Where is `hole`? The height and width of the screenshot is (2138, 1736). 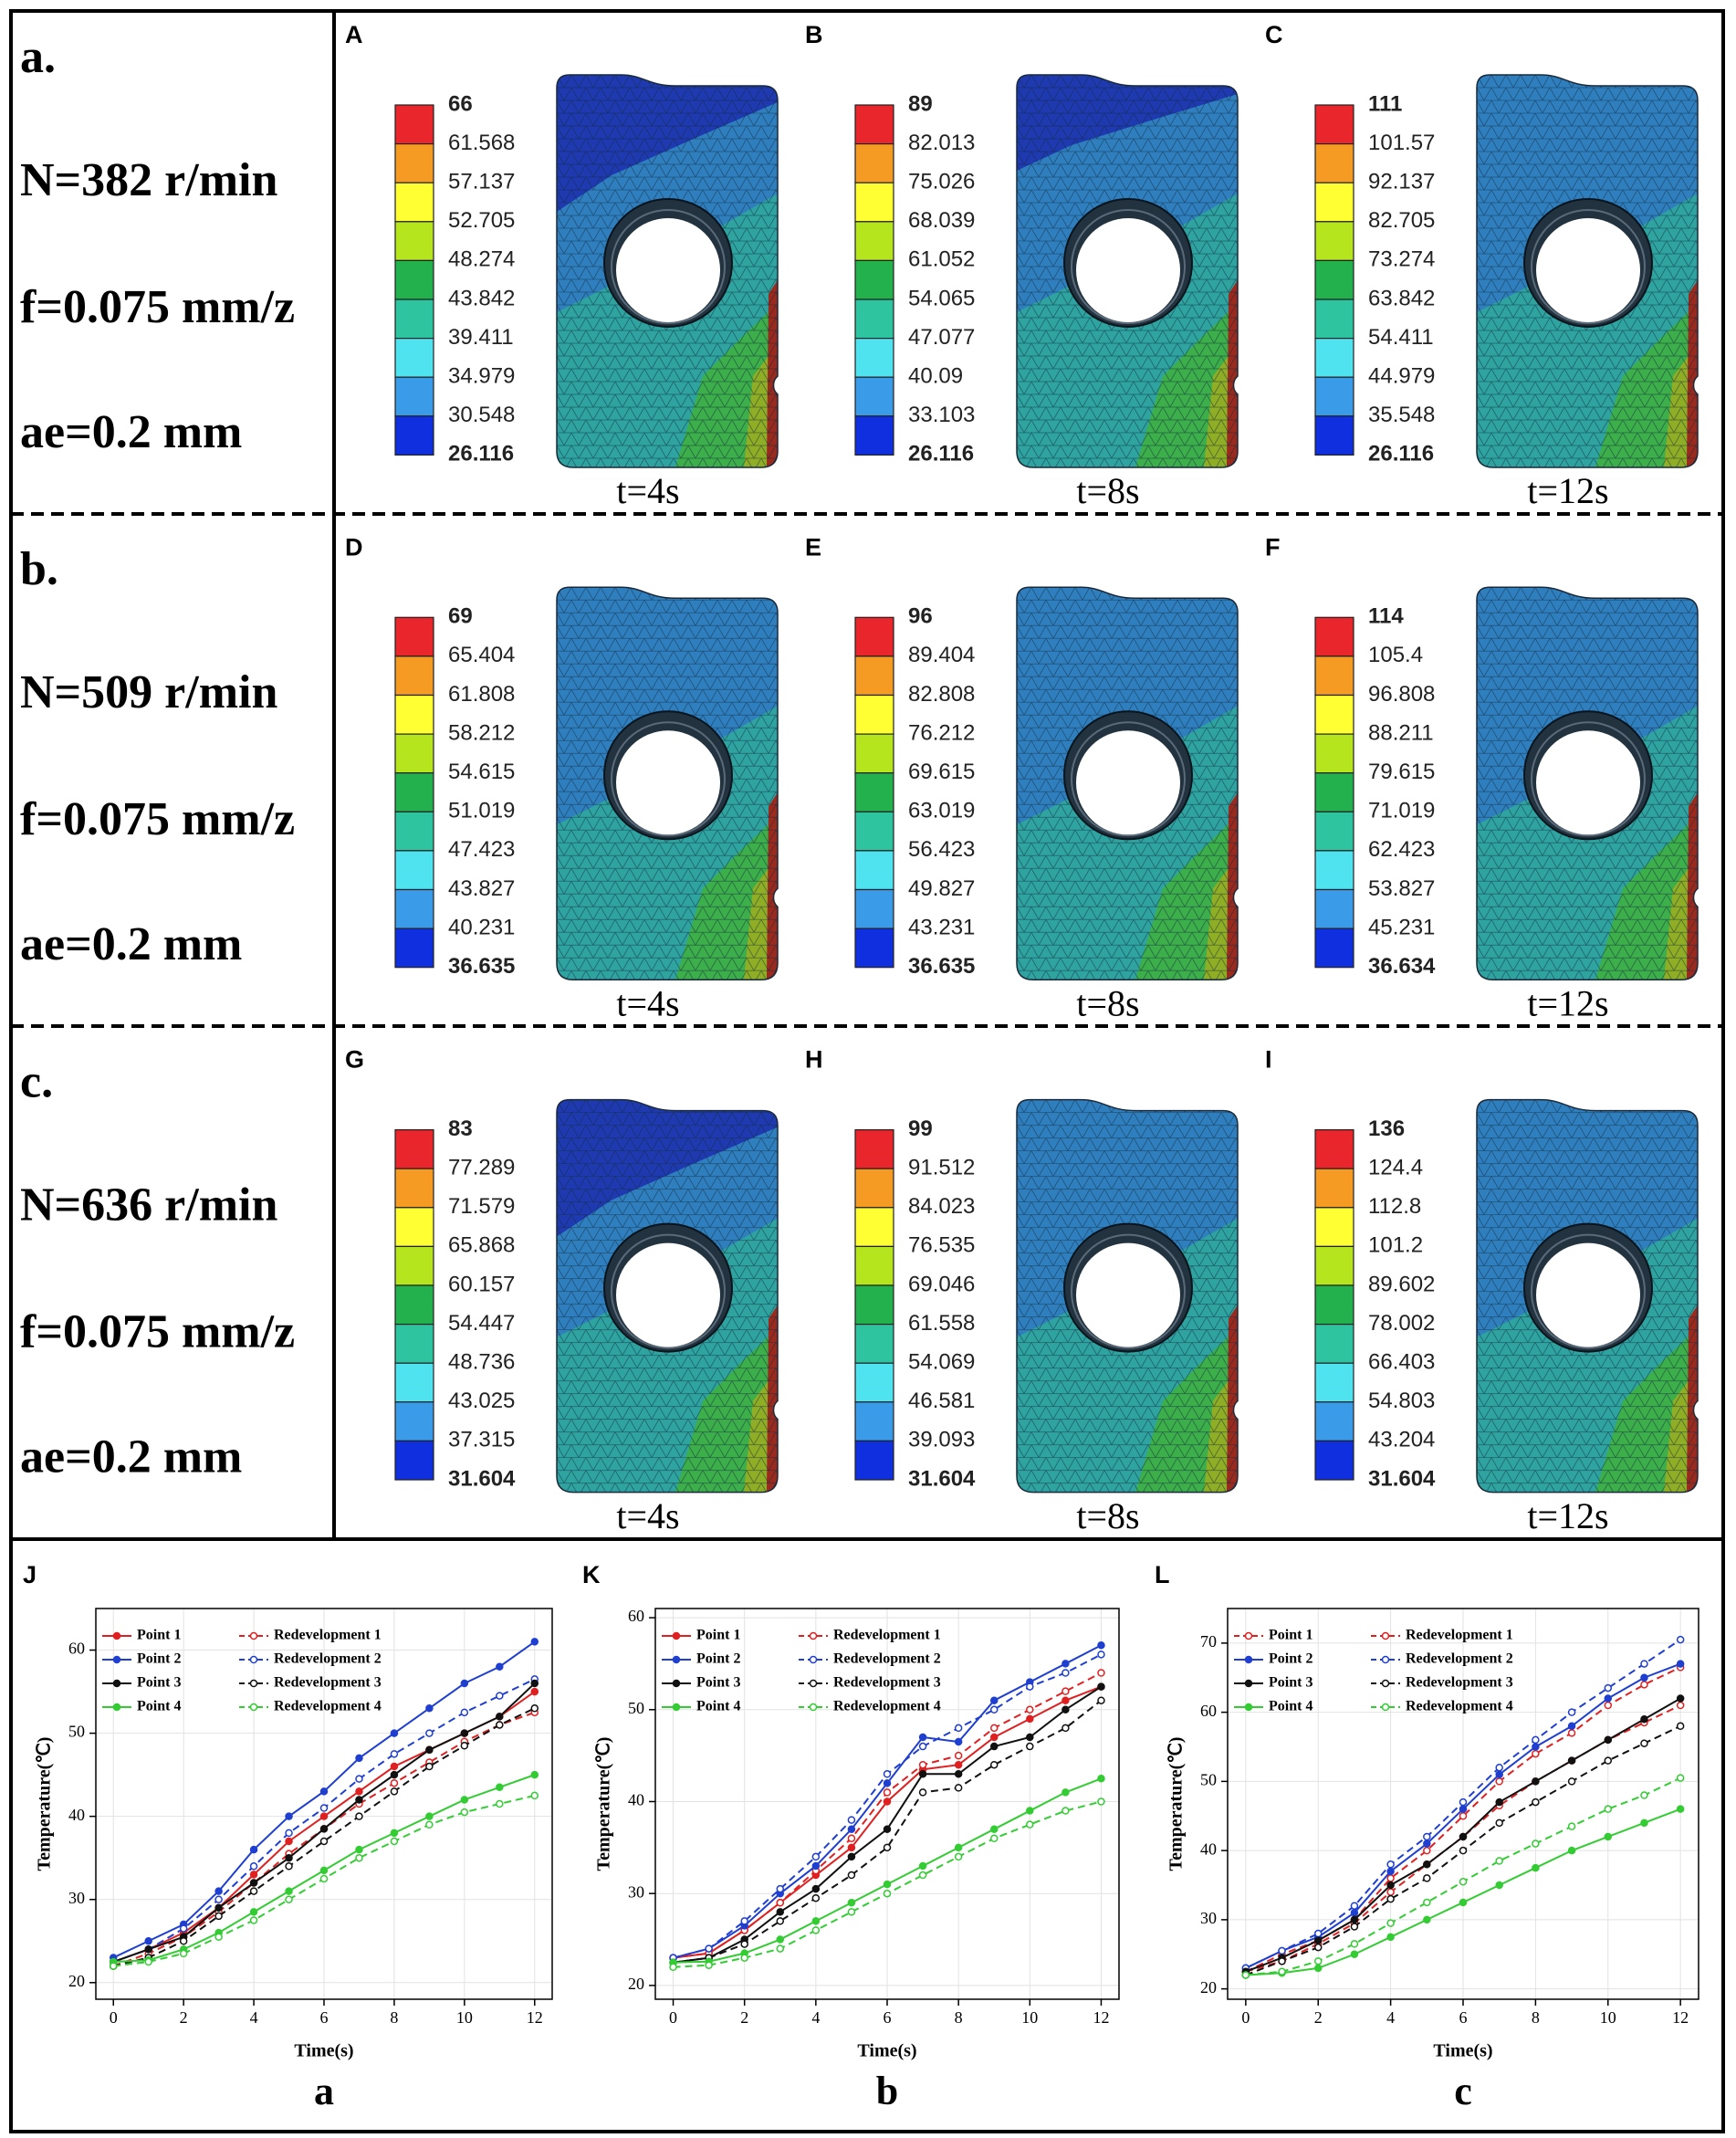 hole is located at coordinates (1588, 782).